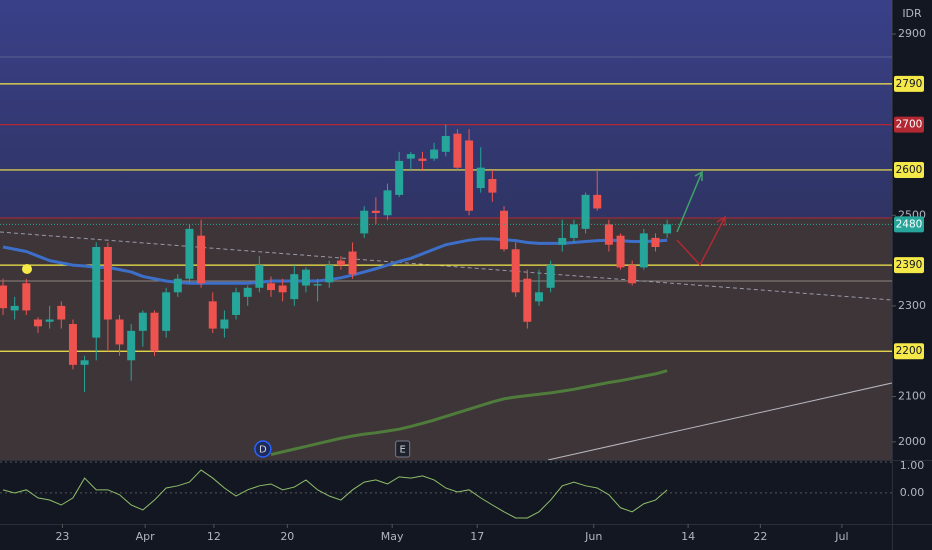  I want to click on x-tick-label: Jul, so click(841, 536).